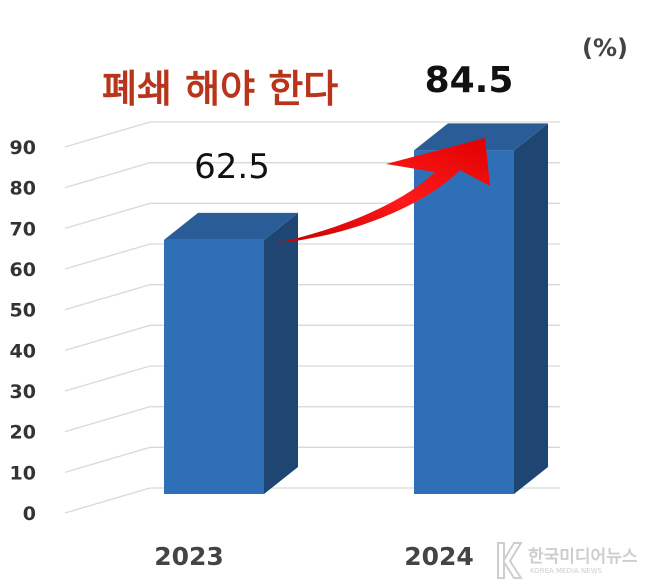  I want to click on chart-annotation: 폐쇄 해야 한다, so click(220, 89).